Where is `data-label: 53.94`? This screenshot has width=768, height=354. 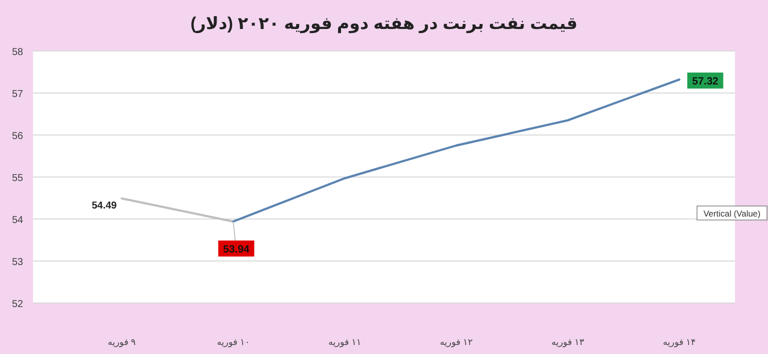 data-label: 53.94 is located at coordinates (236, 250).